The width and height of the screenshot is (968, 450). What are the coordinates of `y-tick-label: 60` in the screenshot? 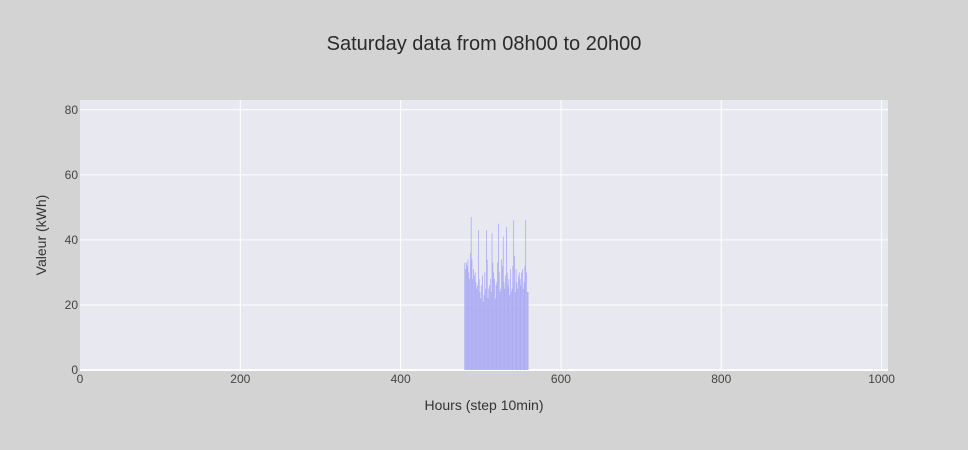 It's located at (72, 175).